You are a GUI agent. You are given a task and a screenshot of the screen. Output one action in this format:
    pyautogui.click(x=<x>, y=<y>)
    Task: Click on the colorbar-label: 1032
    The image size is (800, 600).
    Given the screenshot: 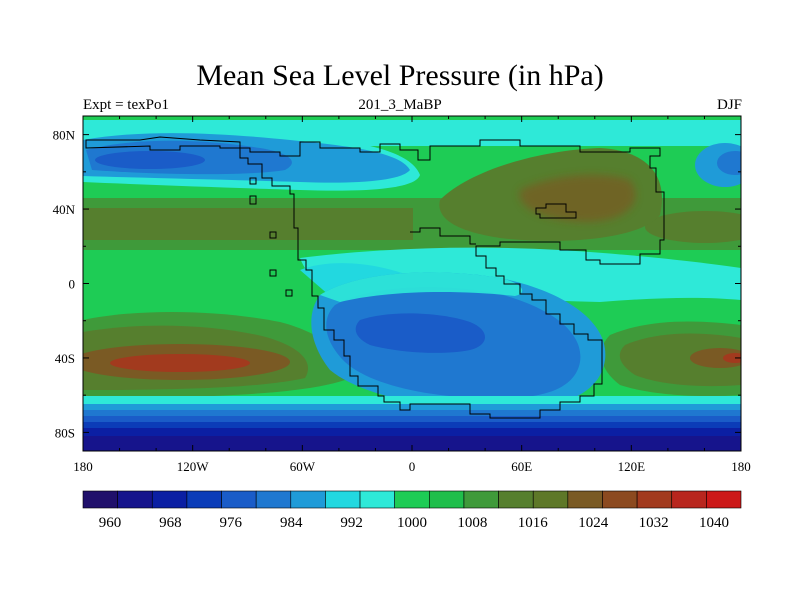 What is the action you would take?
    pyautogui.click(x=654, y=523)
    